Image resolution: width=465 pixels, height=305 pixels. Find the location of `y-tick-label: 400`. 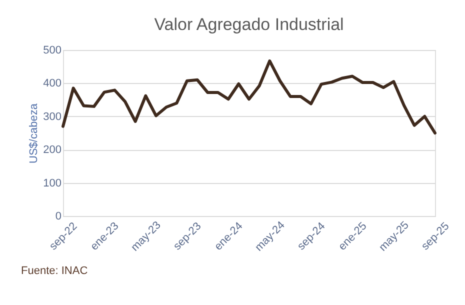

y-tick-label: 400 is located at coordinates (52, 84).